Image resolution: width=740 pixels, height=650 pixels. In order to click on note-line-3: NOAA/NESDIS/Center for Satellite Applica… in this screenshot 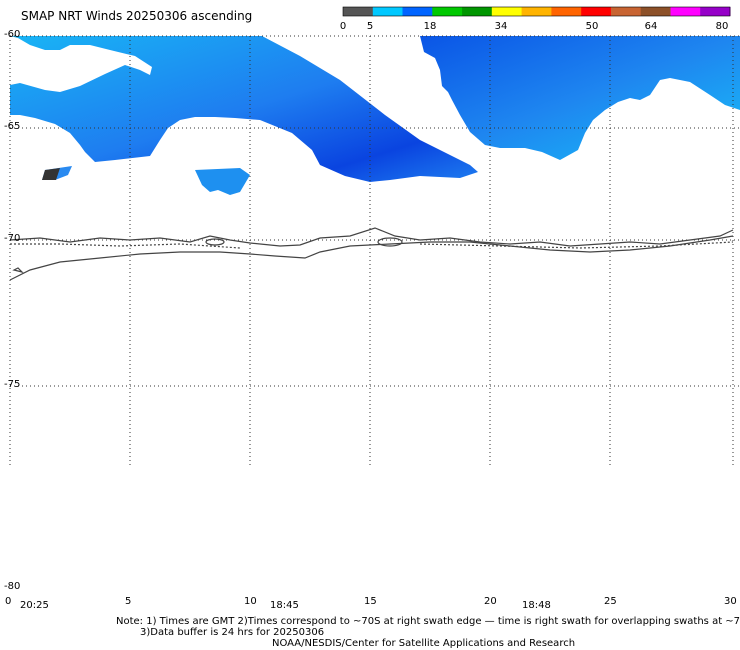, I will do `click(424, 643)`.